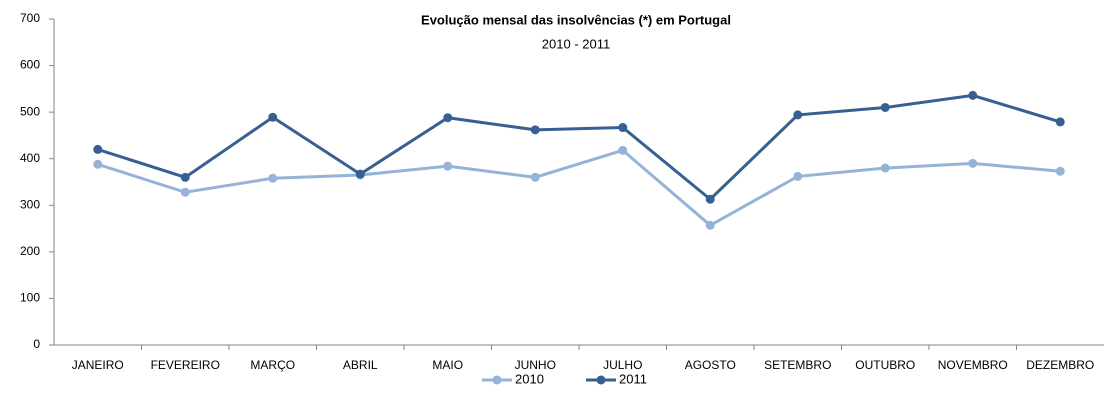 This screenshot has width=1104, height=411. What do you see at coordinates (30, 298) in the screenshot?
I see `y-tick-label: 100` at bounding box center [30, 298].